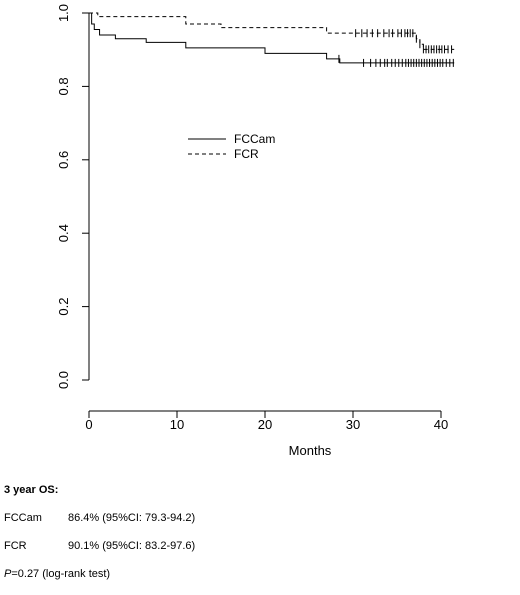  I want to click on x-tick-label: 10, so click(177, 424).